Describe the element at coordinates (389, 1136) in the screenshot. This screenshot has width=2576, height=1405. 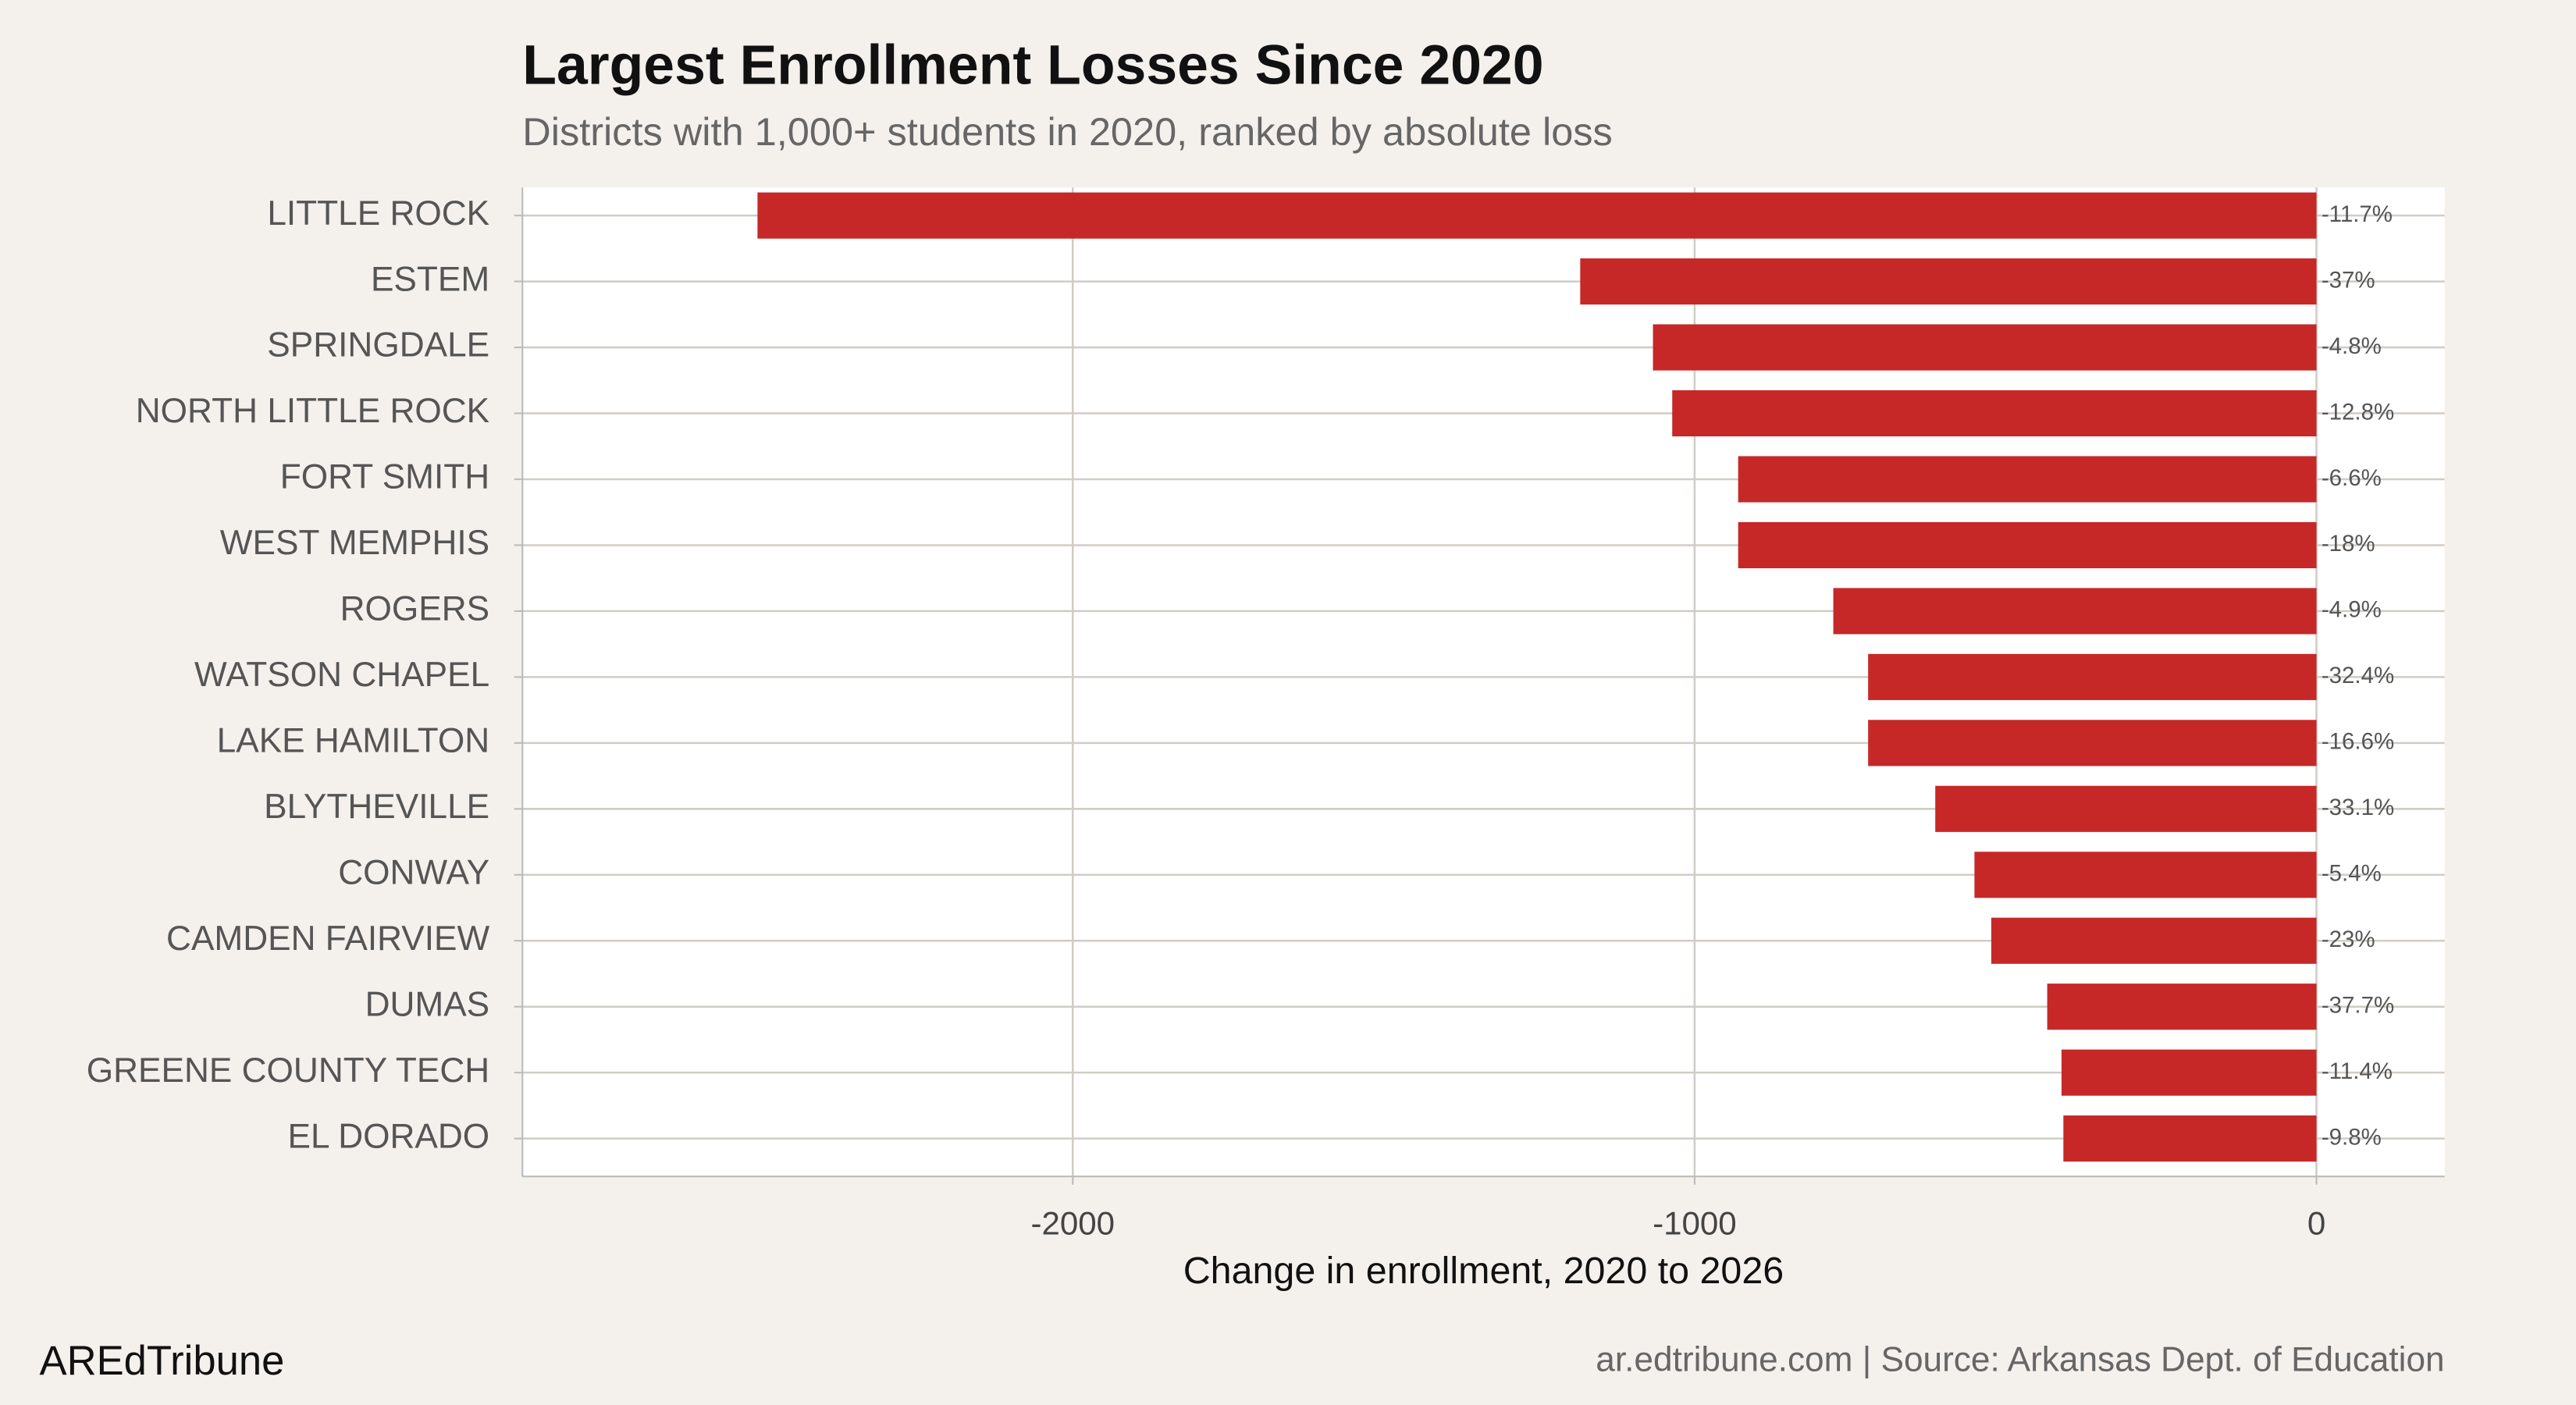
I see `y-tick-label: EL DORADO` at that location.